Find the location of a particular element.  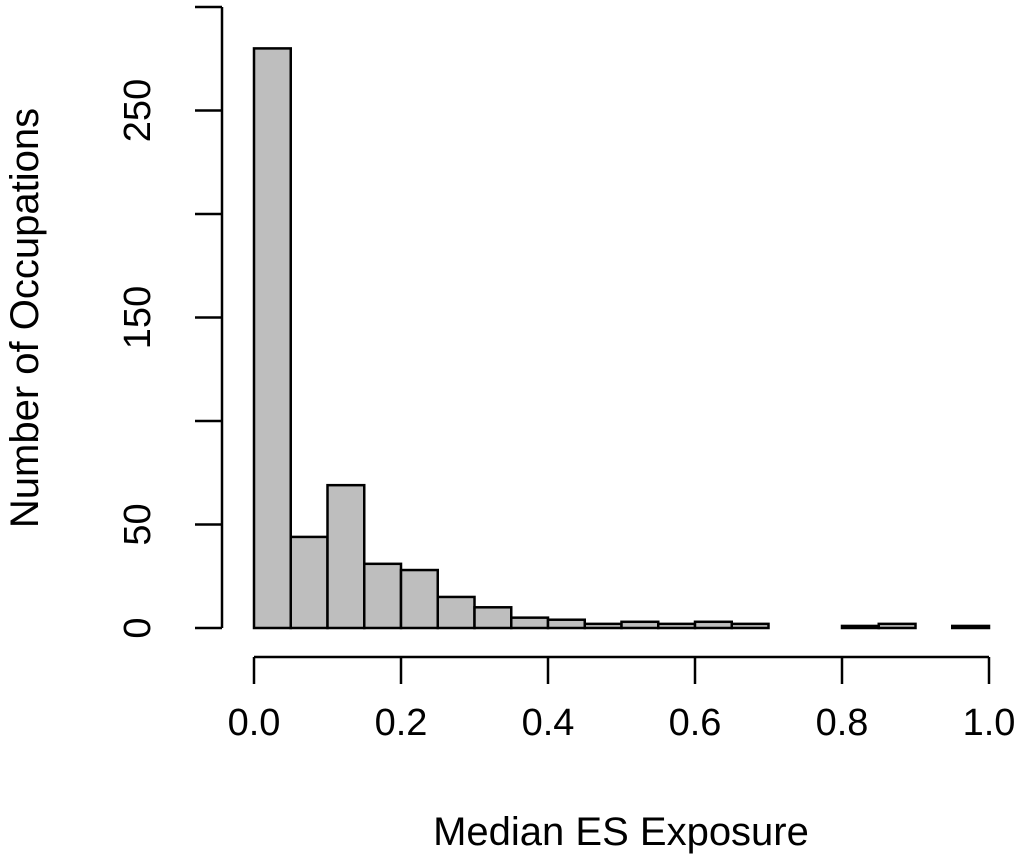

x-axis-title: Median ES Exposure is located at coordinates (621, 832).